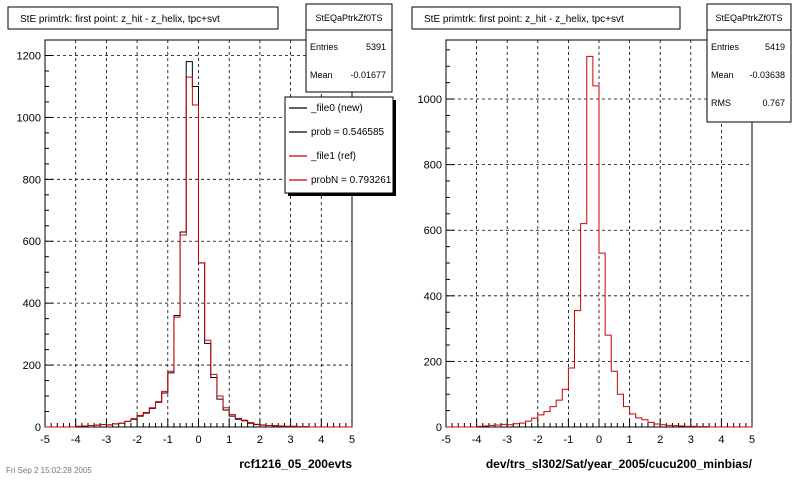  Describe the element at coordinates (333, 156) in the screenshot. I see `legend-label: _file1 (ref)` at that location.